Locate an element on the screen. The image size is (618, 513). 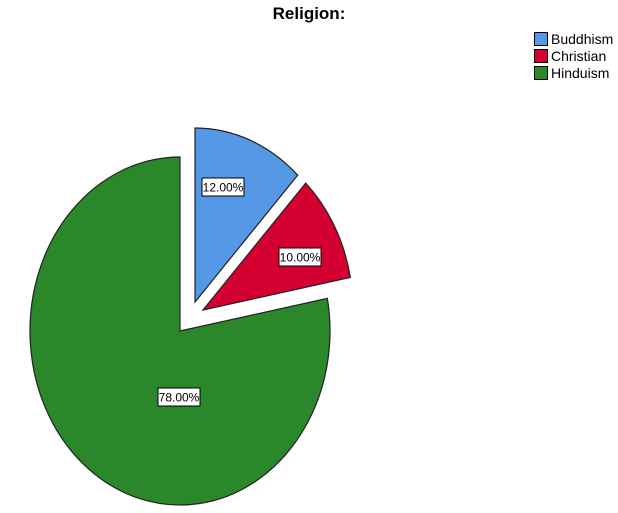
data-label-text: 10.00% is located at coordinates (300, 258).